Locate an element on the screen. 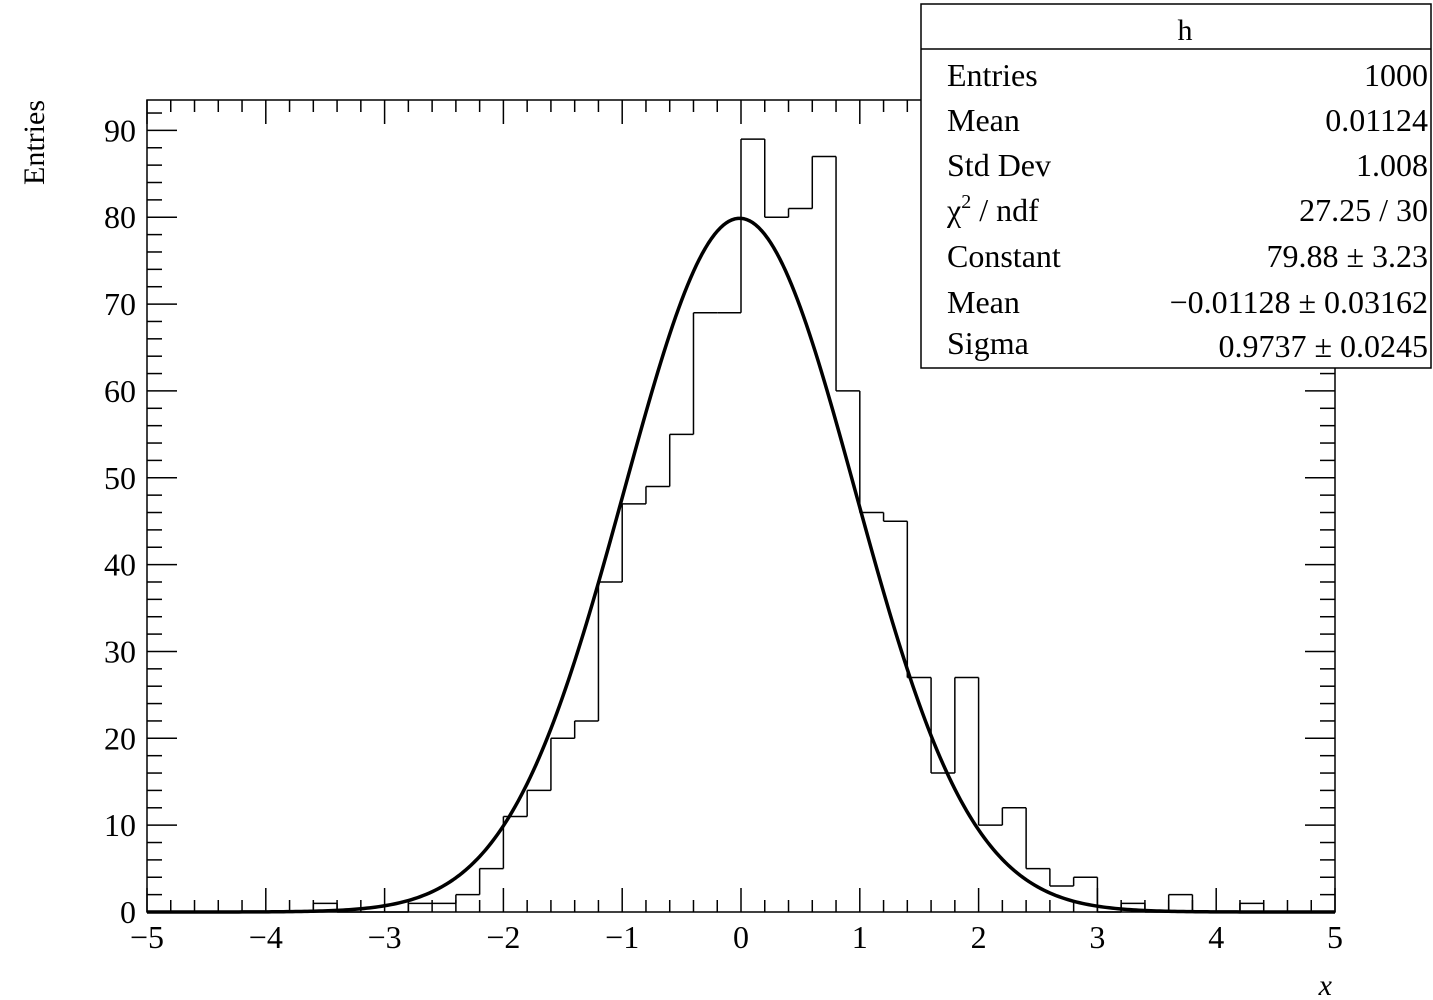  x-tick-label: −2 is located at coordinates (503, 937).